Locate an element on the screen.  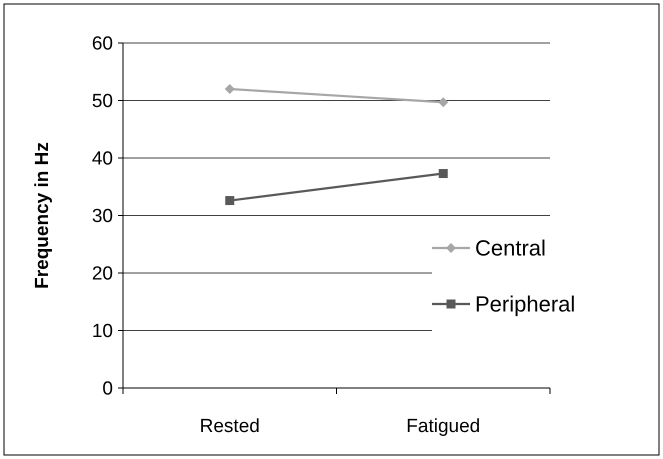
y-tick-label: 50 is located at coordinates (102, 101).